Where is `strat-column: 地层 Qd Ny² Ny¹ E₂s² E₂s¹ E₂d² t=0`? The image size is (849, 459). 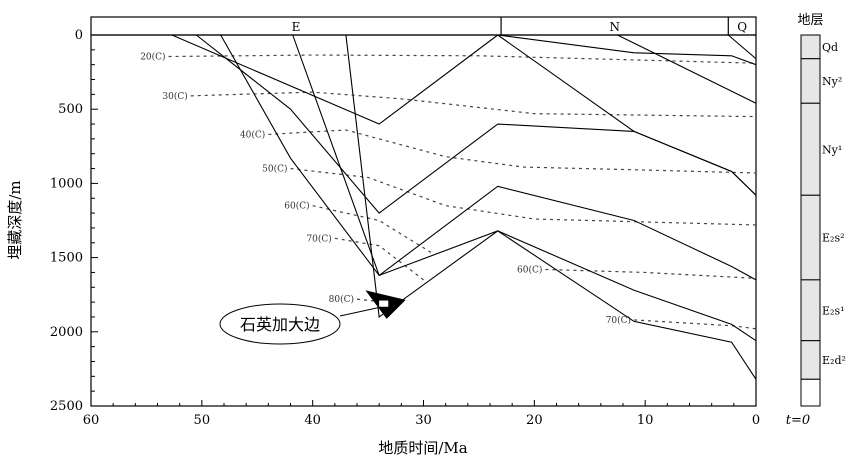 strat-column: 地层 Qd Ny² Ny¹ E₂s² E₂s¹ E₂d² t=0 is located at coordinates (816, 220).